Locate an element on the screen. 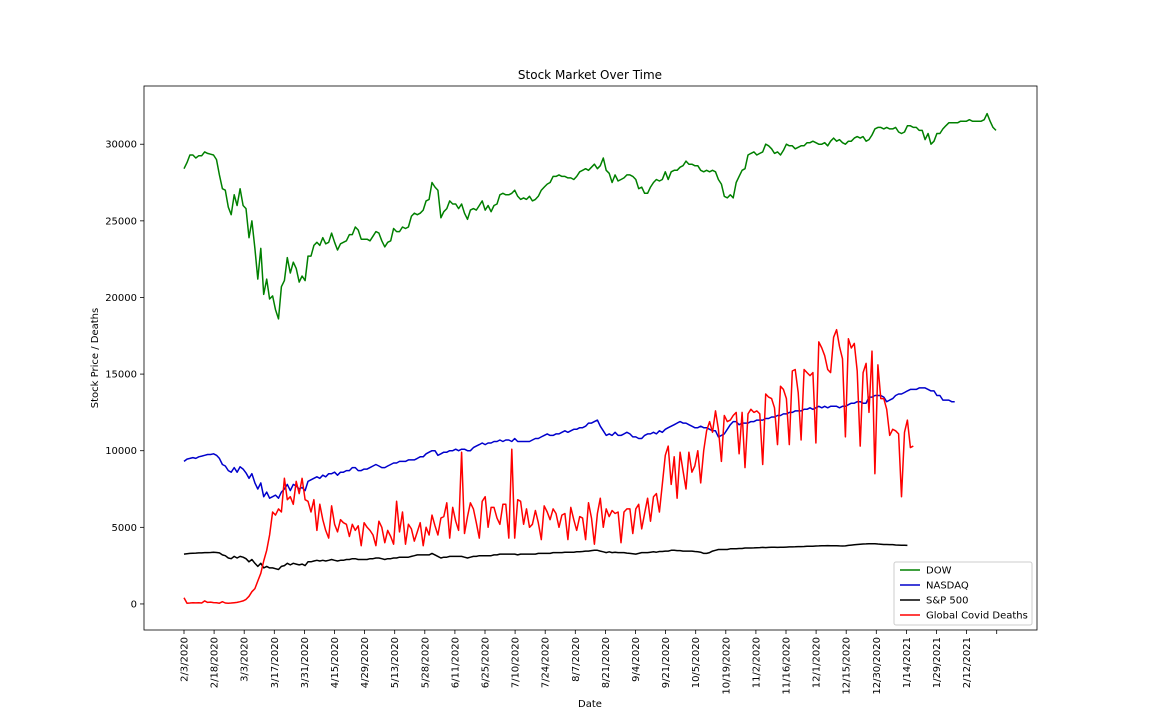 The image size is (1152, 724). x-tick-label: 11/16/2020 is located at coordinates (787, 666).